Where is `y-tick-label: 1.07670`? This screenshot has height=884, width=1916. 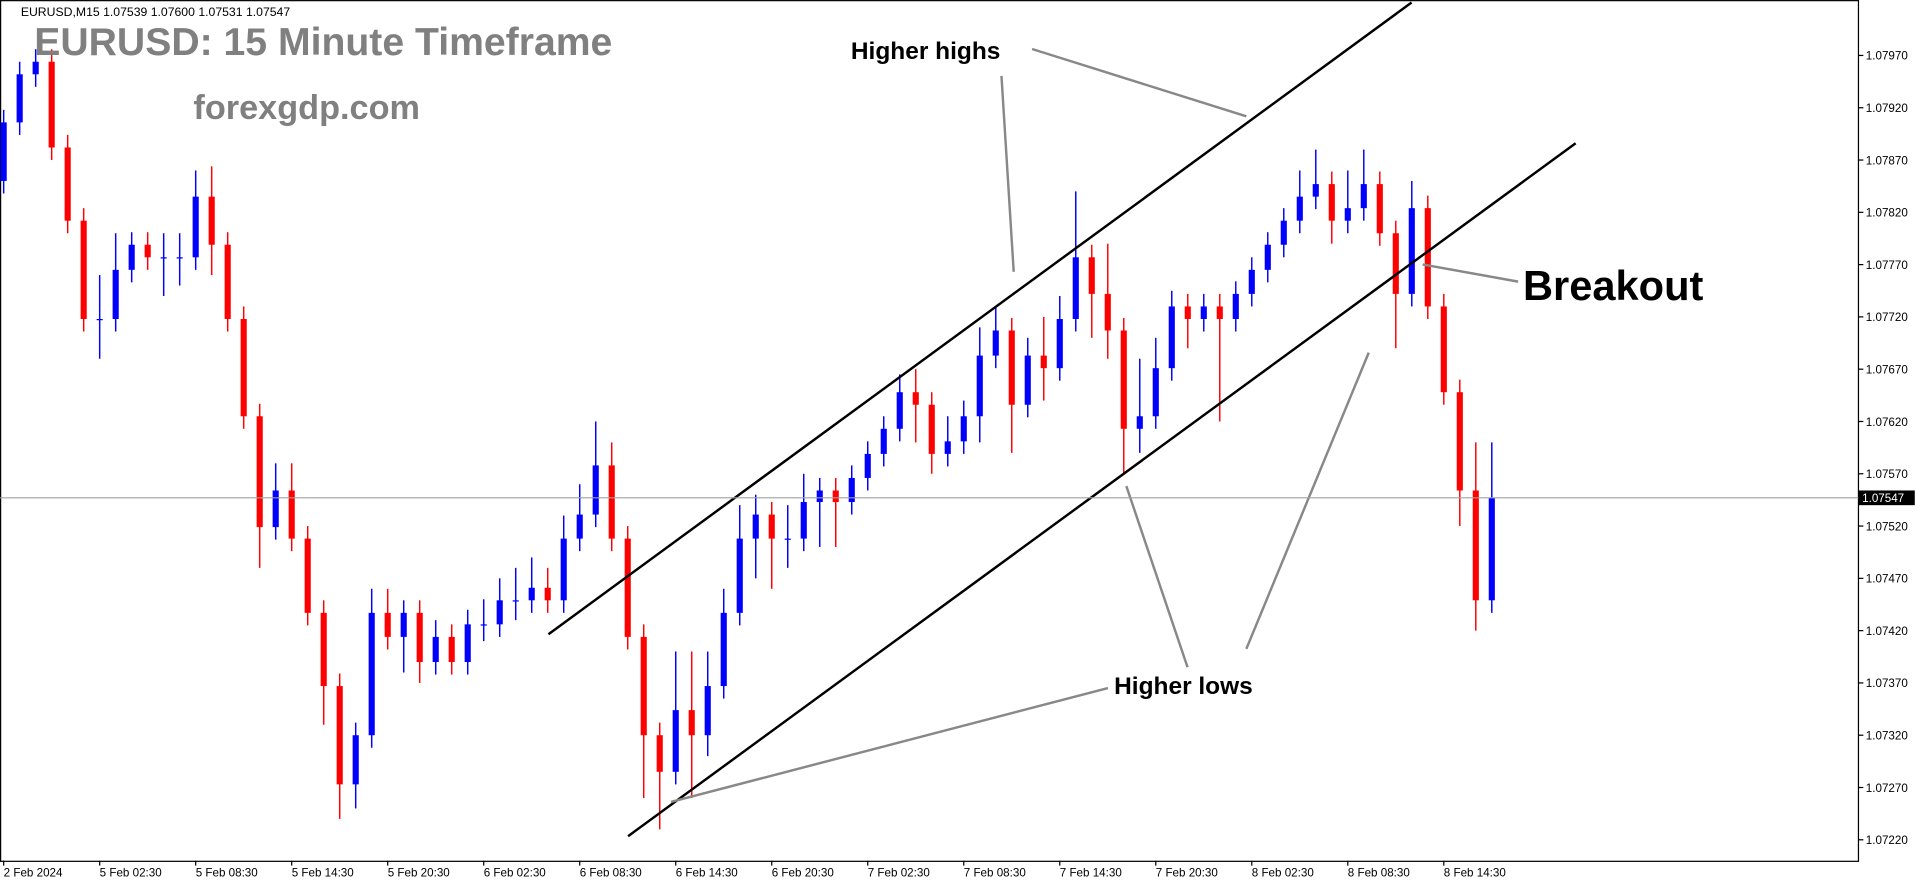 y-tick-label: 1.07670 is located at coordinates (1887, 369).